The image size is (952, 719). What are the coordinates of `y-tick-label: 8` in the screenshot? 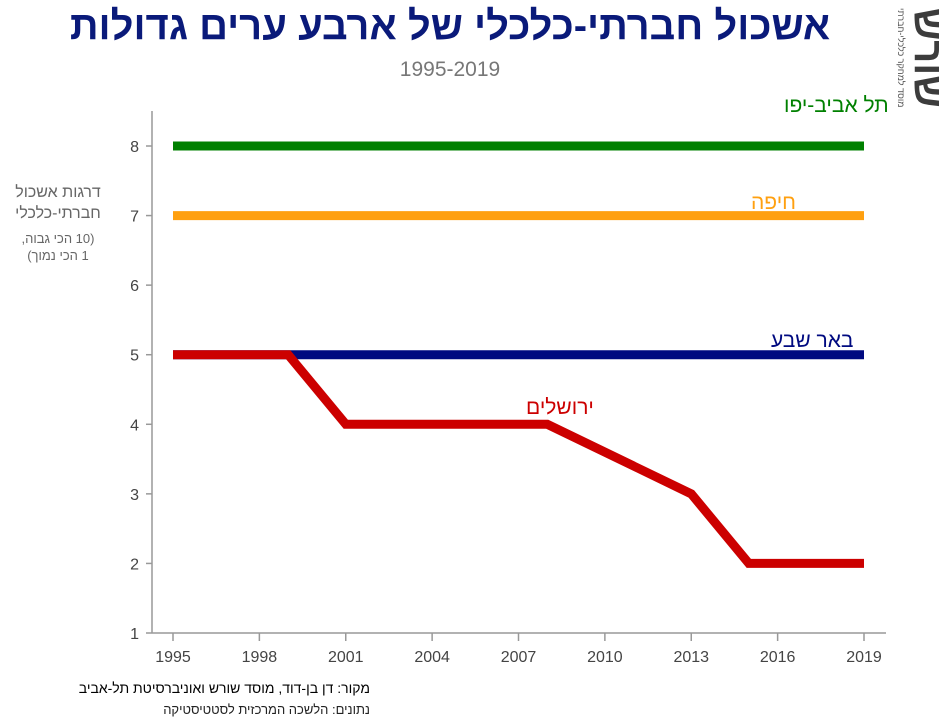 It's located at (134, 147).